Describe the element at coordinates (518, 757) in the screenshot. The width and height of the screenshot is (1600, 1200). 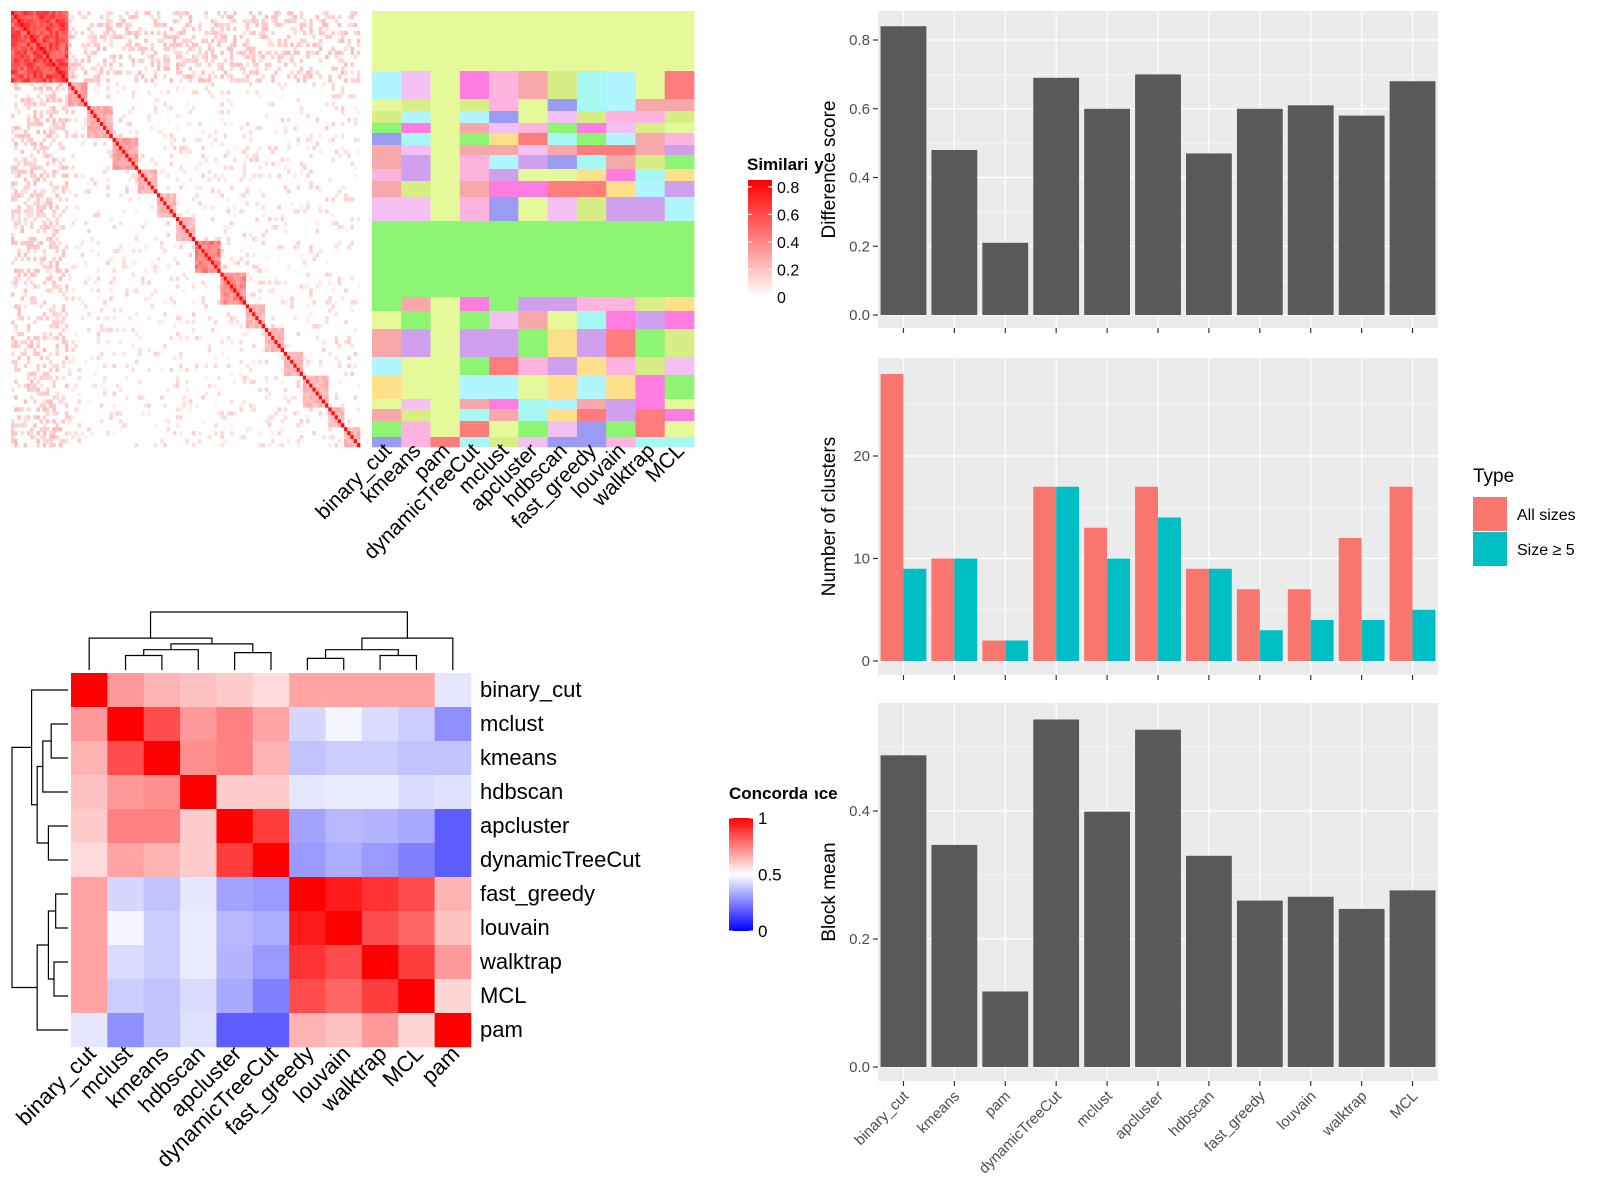
I see `concordance-row-label: kmeans` at that location.